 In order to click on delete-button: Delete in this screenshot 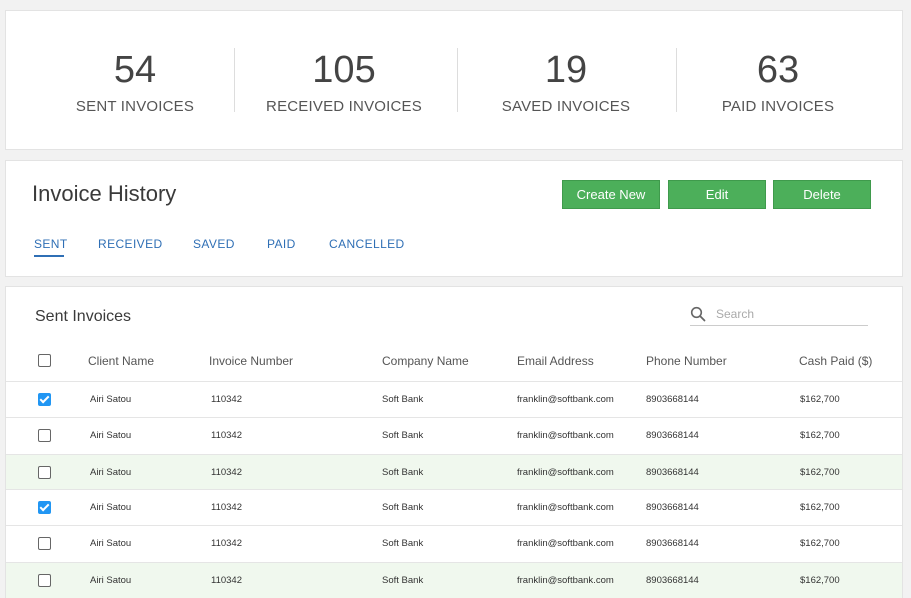, I will do `click(822, 194)`.